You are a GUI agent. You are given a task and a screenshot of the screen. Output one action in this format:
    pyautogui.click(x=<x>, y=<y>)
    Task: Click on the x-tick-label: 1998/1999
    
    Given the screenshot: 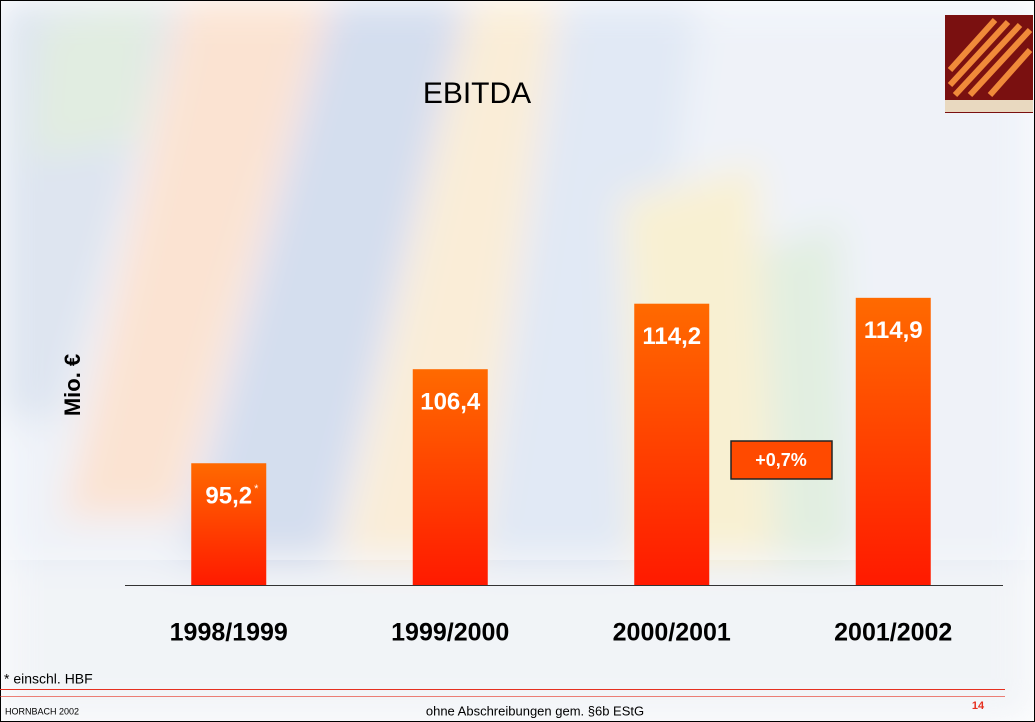 What is the action you would take?
    pyautogui.click(x=229, y=633)
    